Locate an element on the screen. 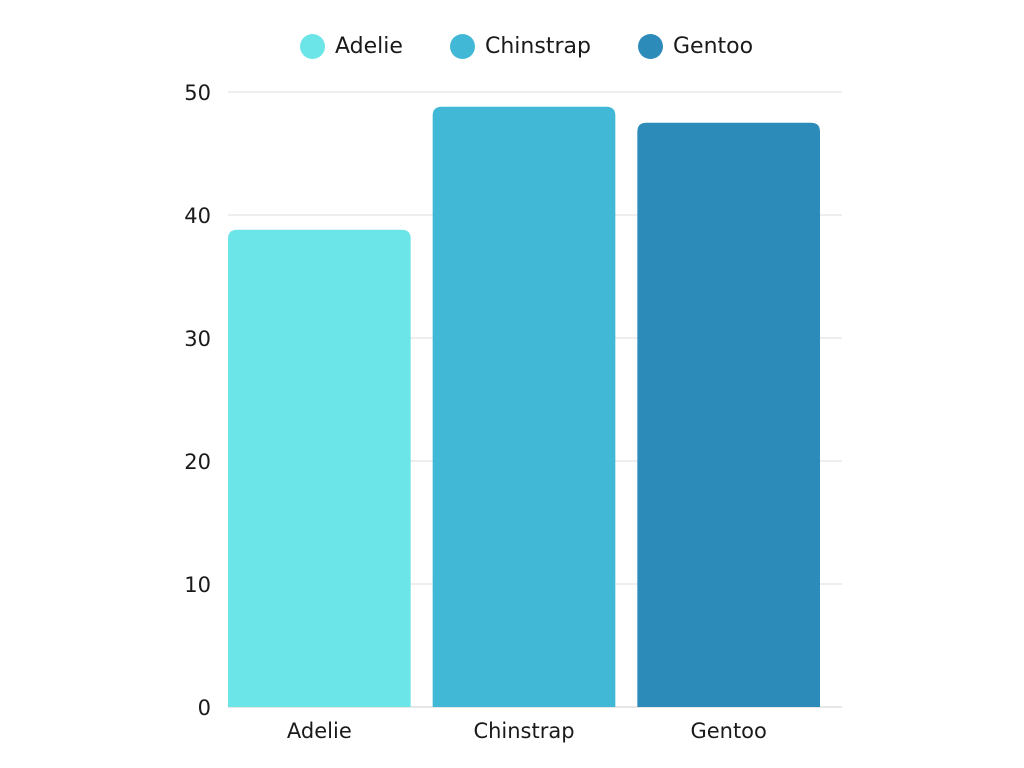 Image resolution: width=1024 pixels, height=768 pixels. legend-swatch-adelie is located at coordinates (312, 46).